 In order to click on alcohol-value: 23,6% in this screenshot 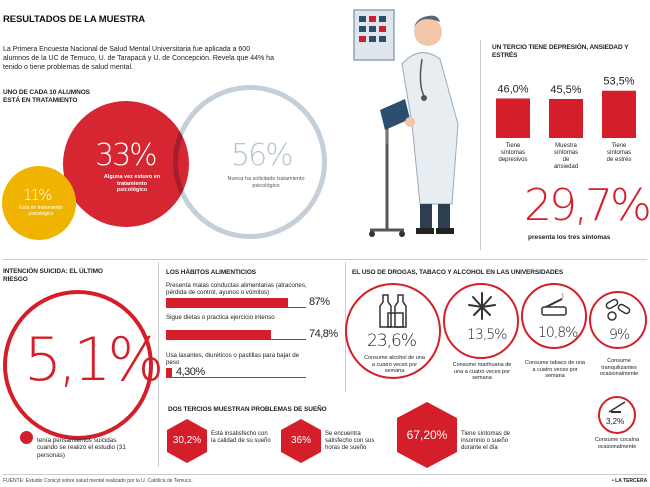, I will do `click(392, 341)`.